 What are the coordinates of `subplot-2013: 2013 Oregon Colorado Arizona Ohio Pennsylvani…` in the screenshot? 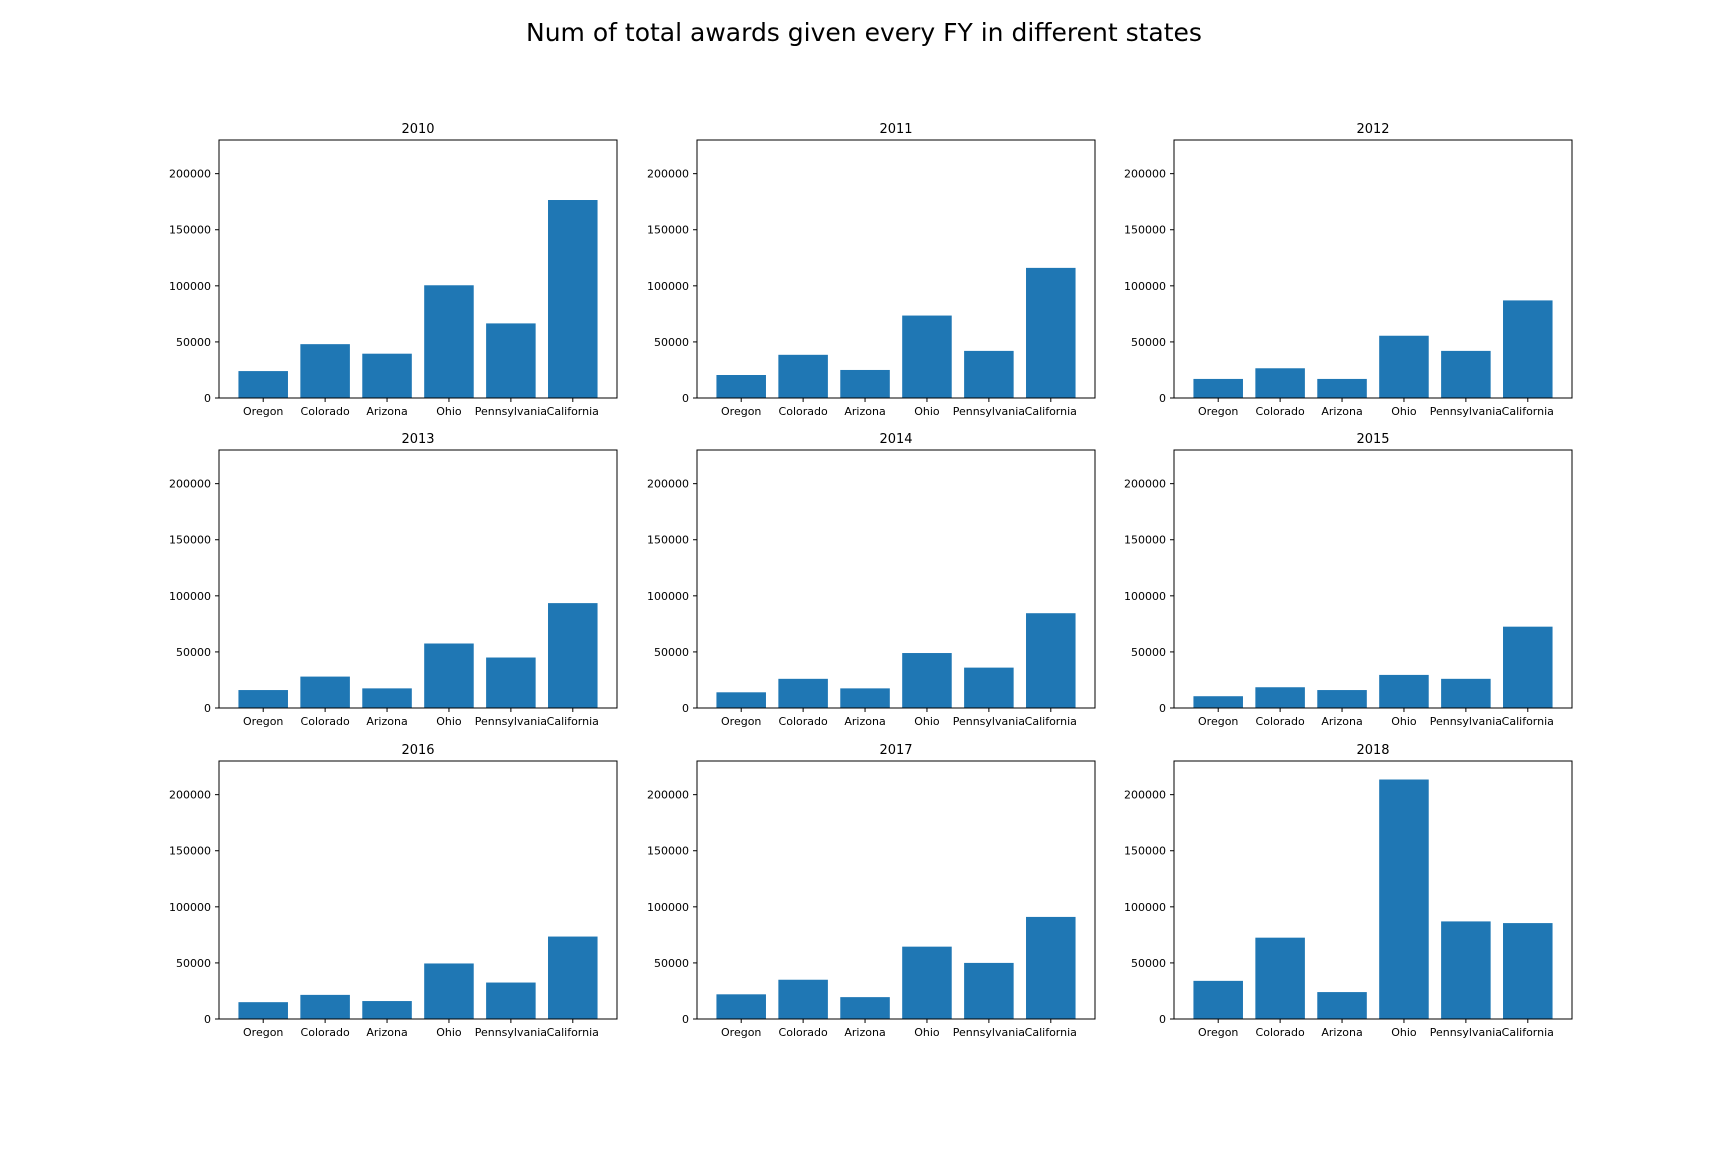 It's located at (393, 580).